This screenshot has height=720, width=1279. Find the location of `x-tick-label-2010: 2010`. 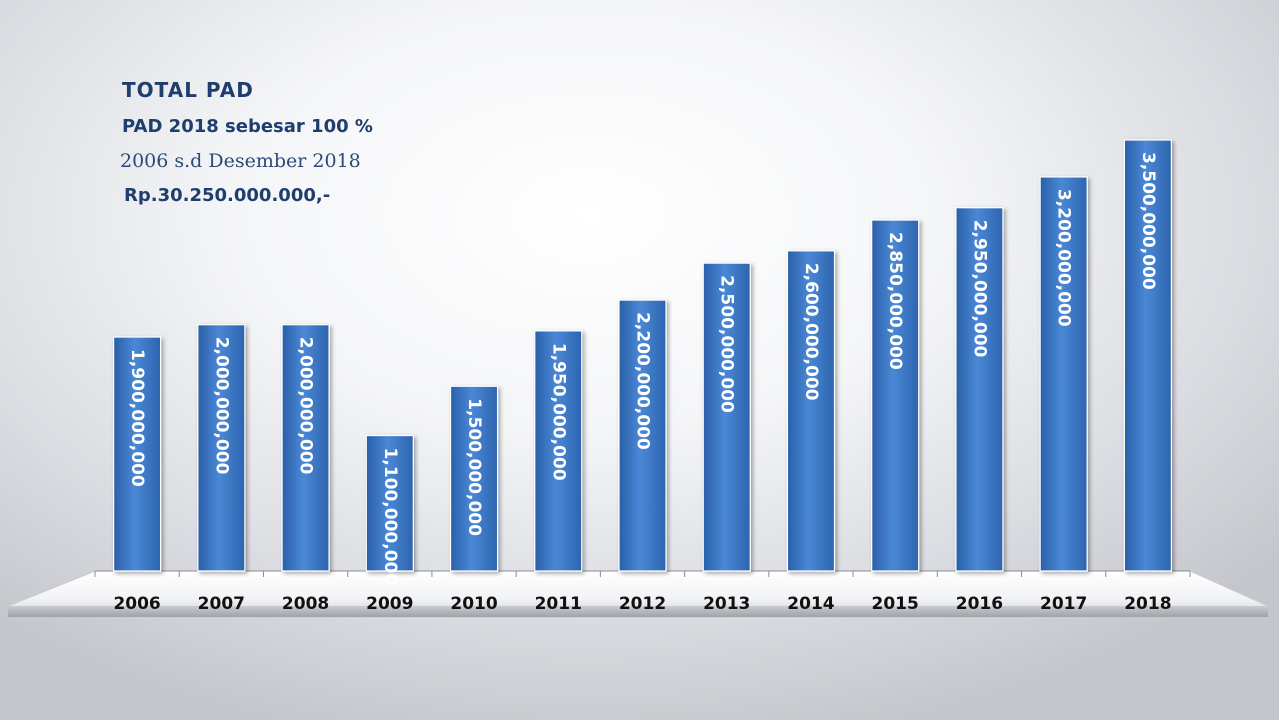

x-tick-label-2010: 2010 is located at coordinates (473, 604).